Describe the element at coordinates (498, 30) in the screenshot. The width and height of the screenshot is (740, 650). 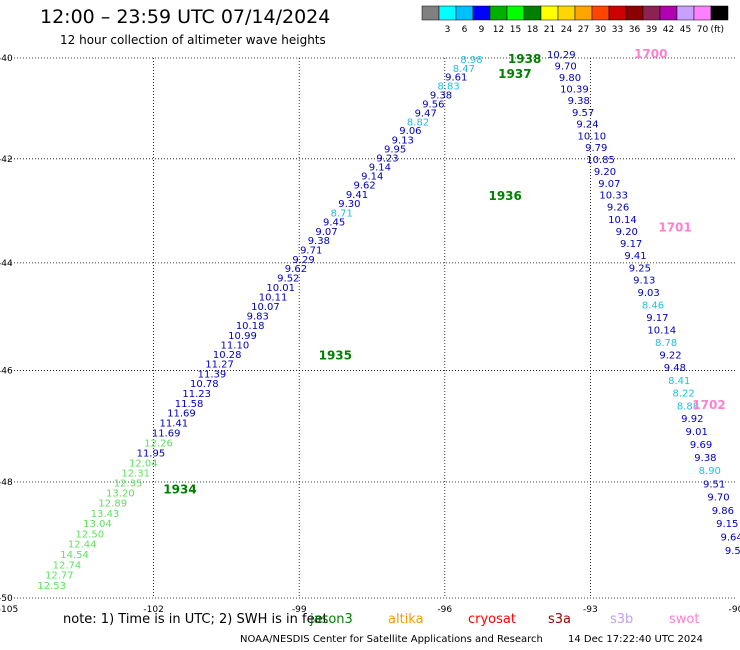
I see `scale-label: 12` at that location.